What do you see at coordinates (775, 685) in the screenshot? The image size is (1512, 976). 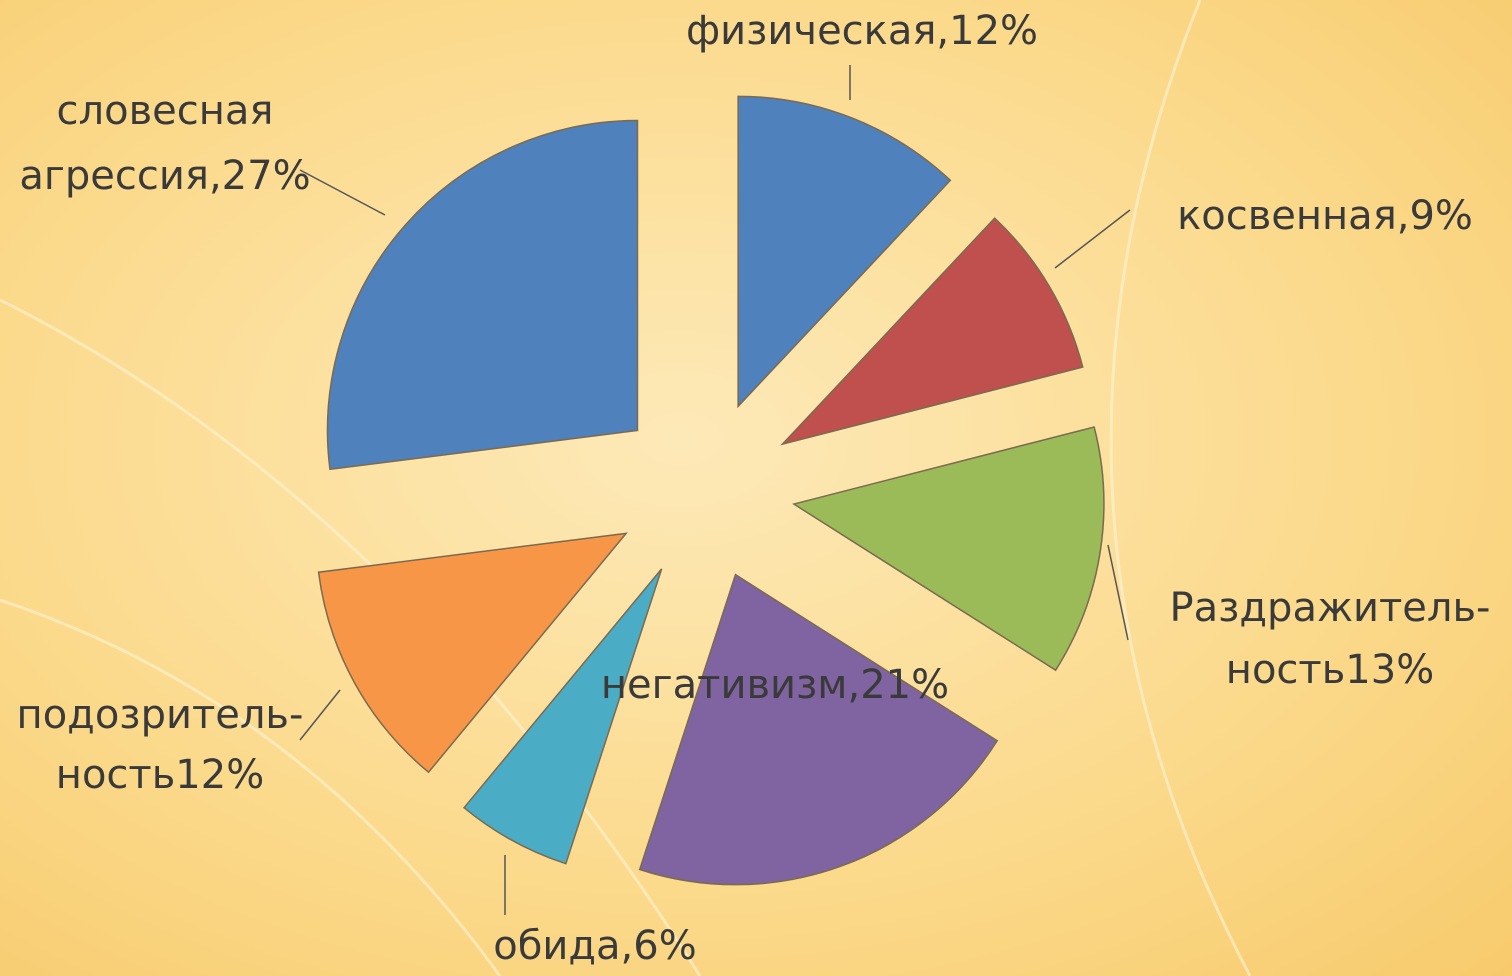 I see `data-label: негативизм,21%` at bounding box center [775, 685].